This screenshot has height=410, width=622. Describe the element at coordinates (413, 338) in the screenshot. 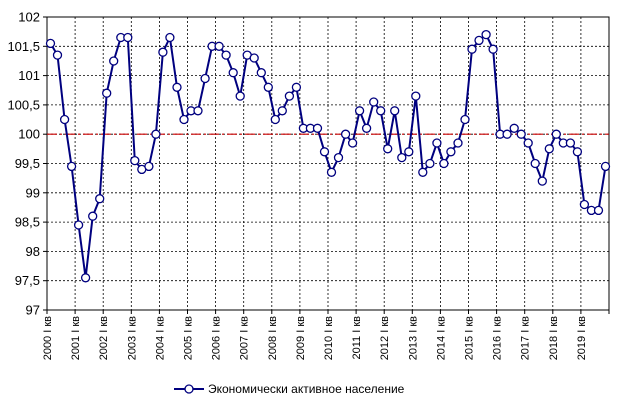

I see `x-tick-label: 2013 I кв` at that location.